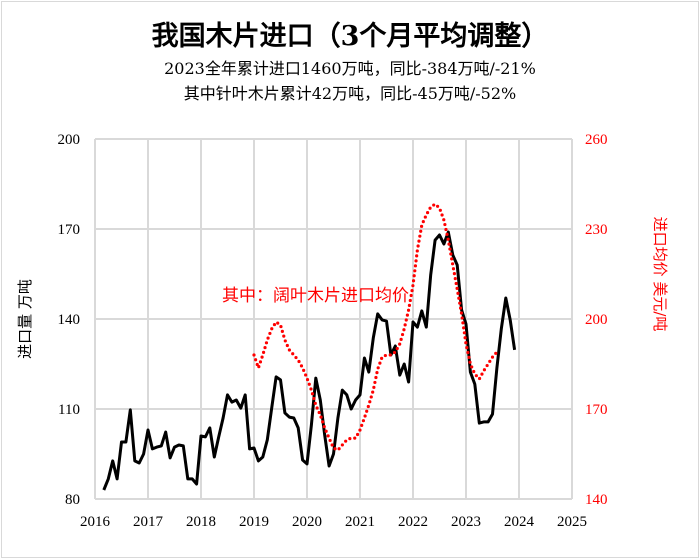 This screenshot has width=700, height=559. What do you see at coordinates (350, 36) in the screenshot?
I see `chart-title: 我国木片进口（3个月平均调整）` at bounding box center [350, 36].